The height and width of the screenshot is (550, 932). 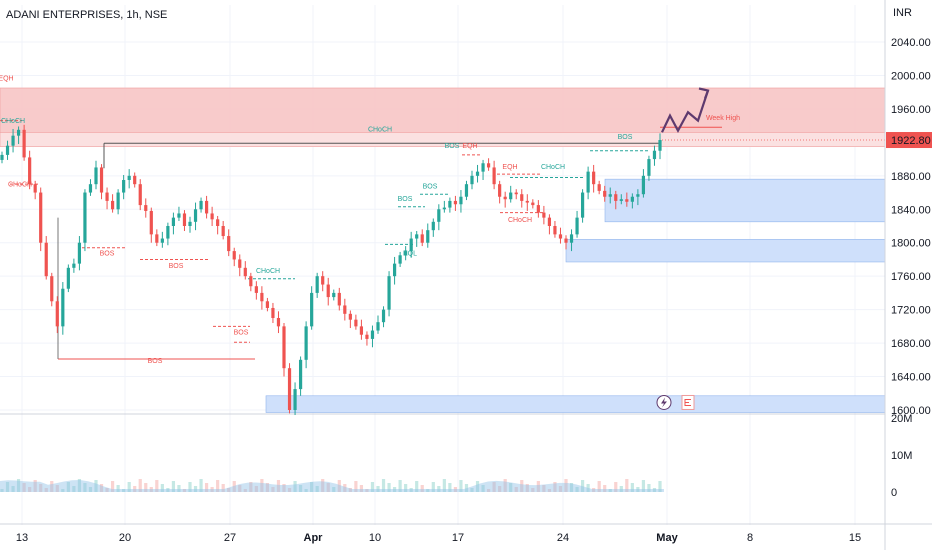 I want to click on time-axis: 13 20 27 Apr 10 17 24 May 8 15, so click(x=466, y=533).